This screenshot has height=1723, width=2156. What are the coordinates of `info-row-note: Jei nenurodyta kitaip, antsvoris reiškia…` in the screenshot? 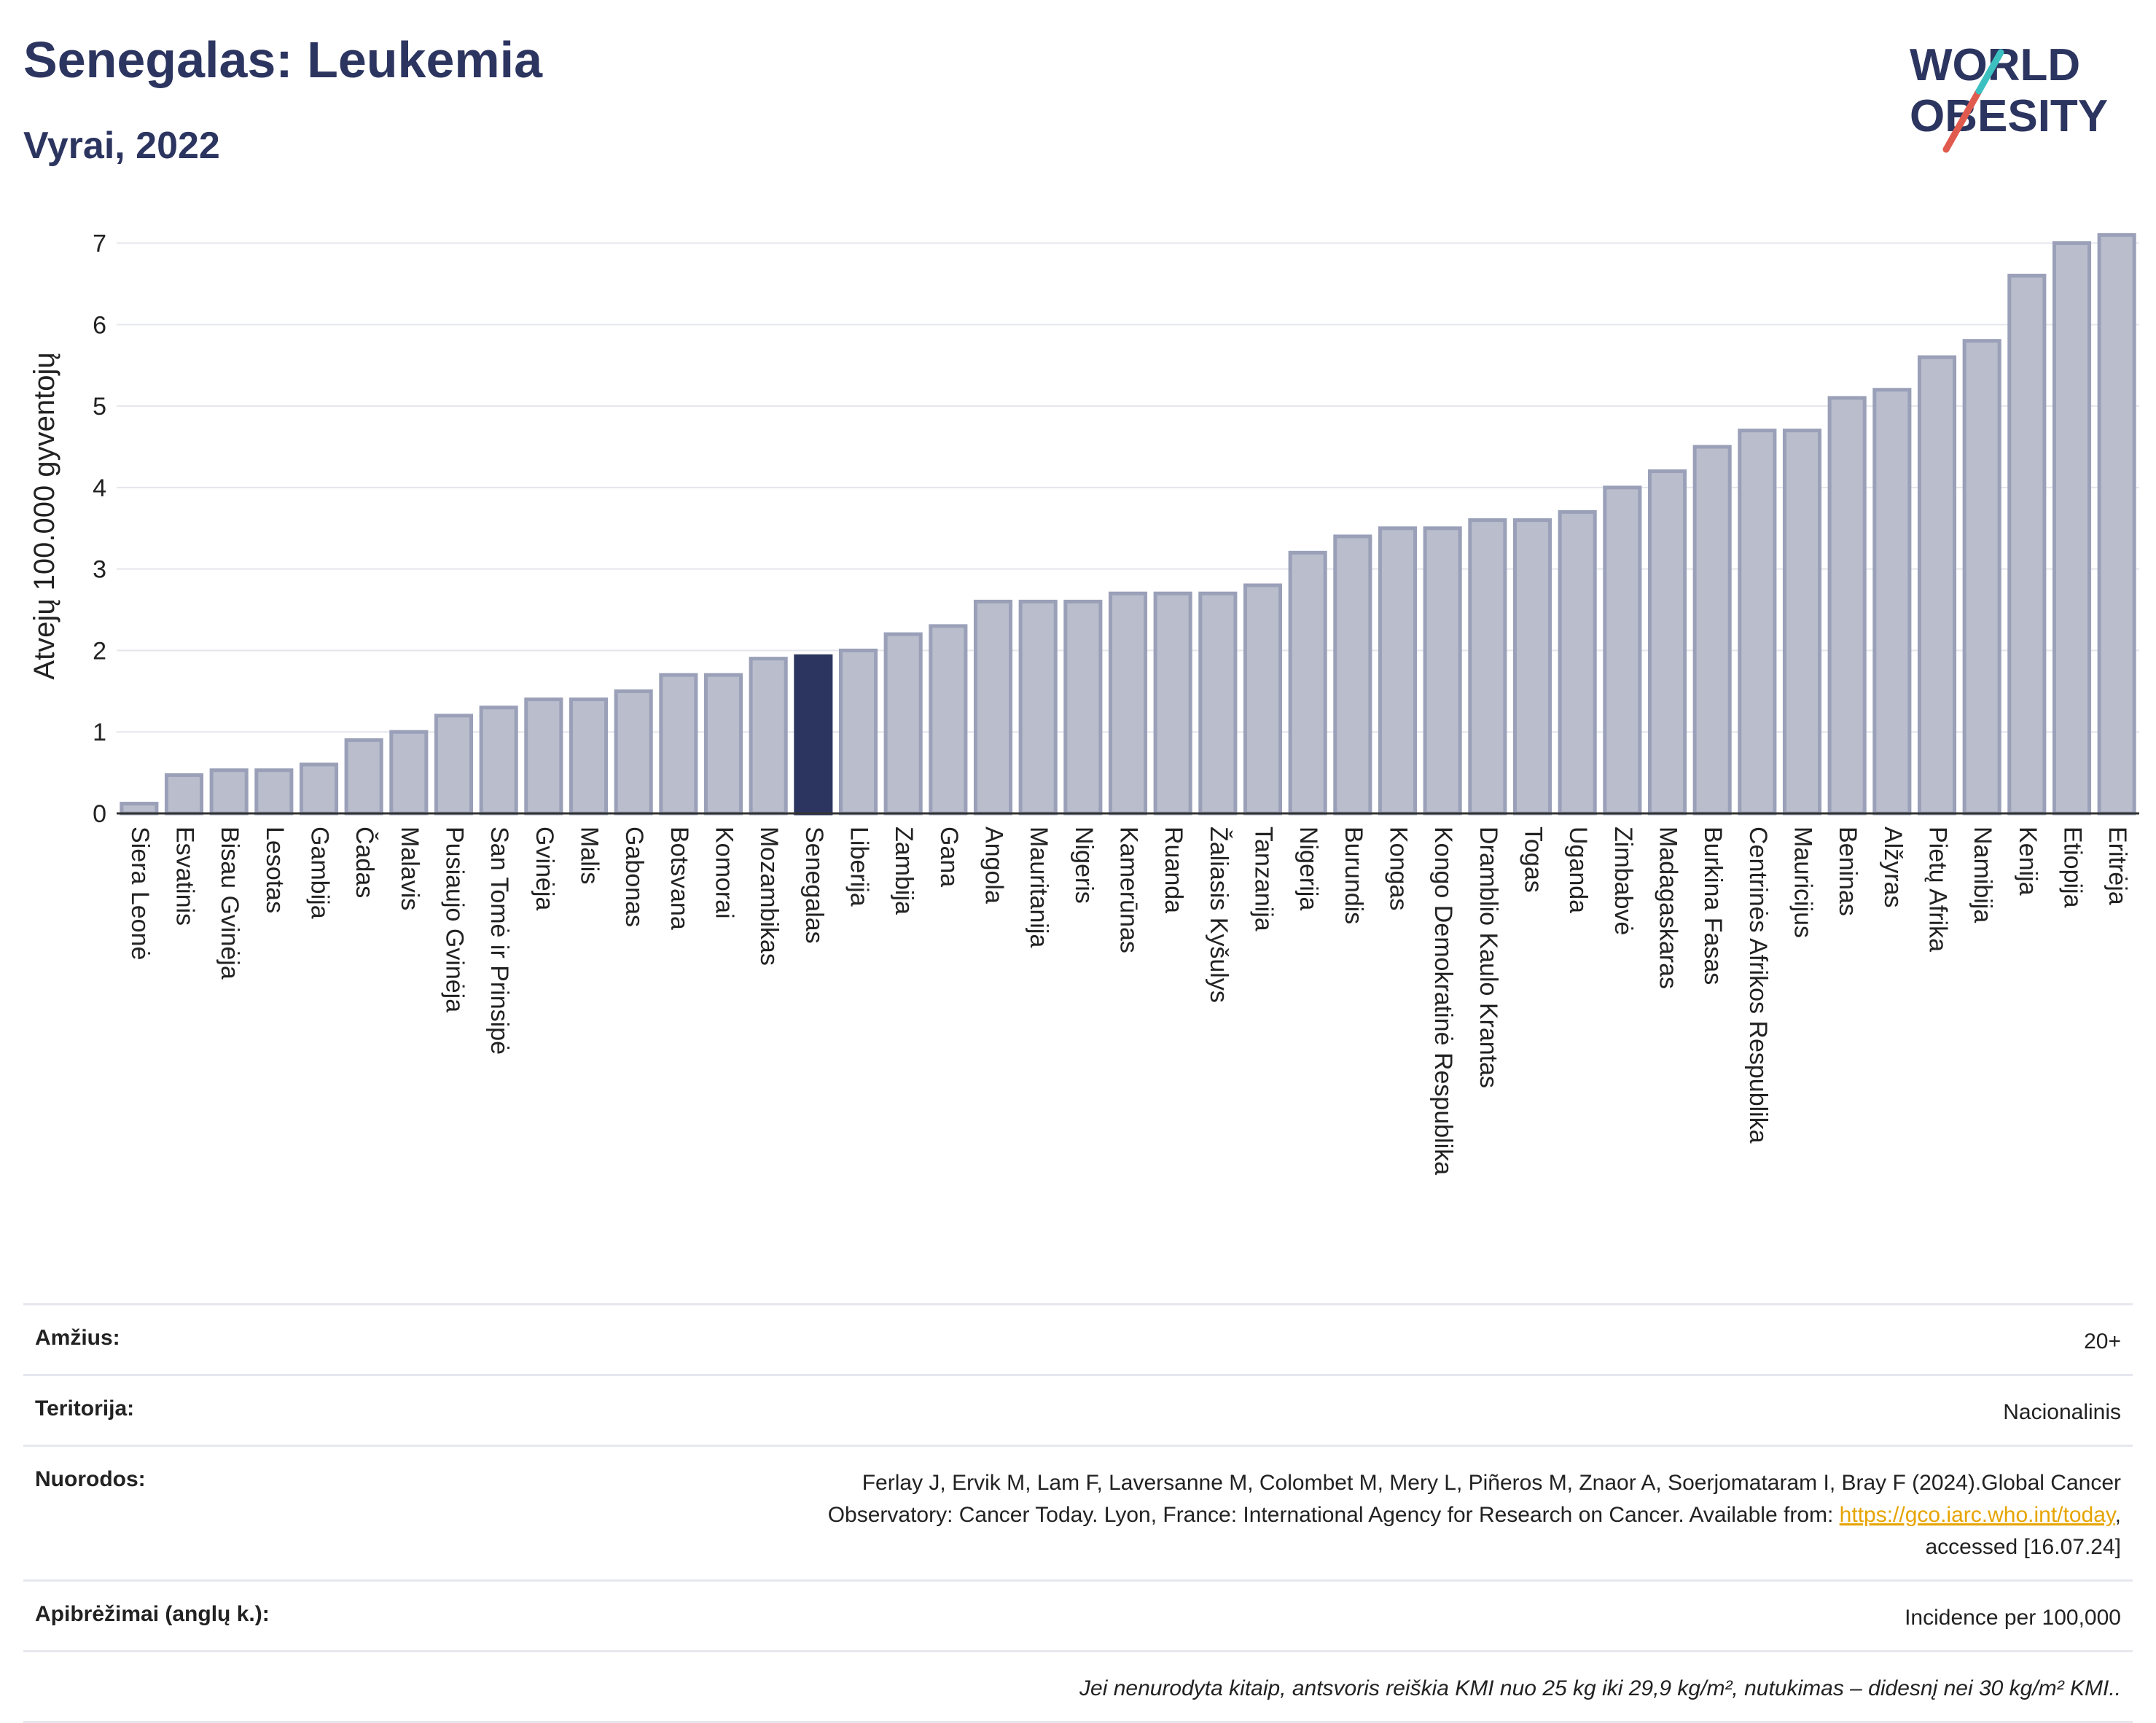 It's located at (1078, 1686).